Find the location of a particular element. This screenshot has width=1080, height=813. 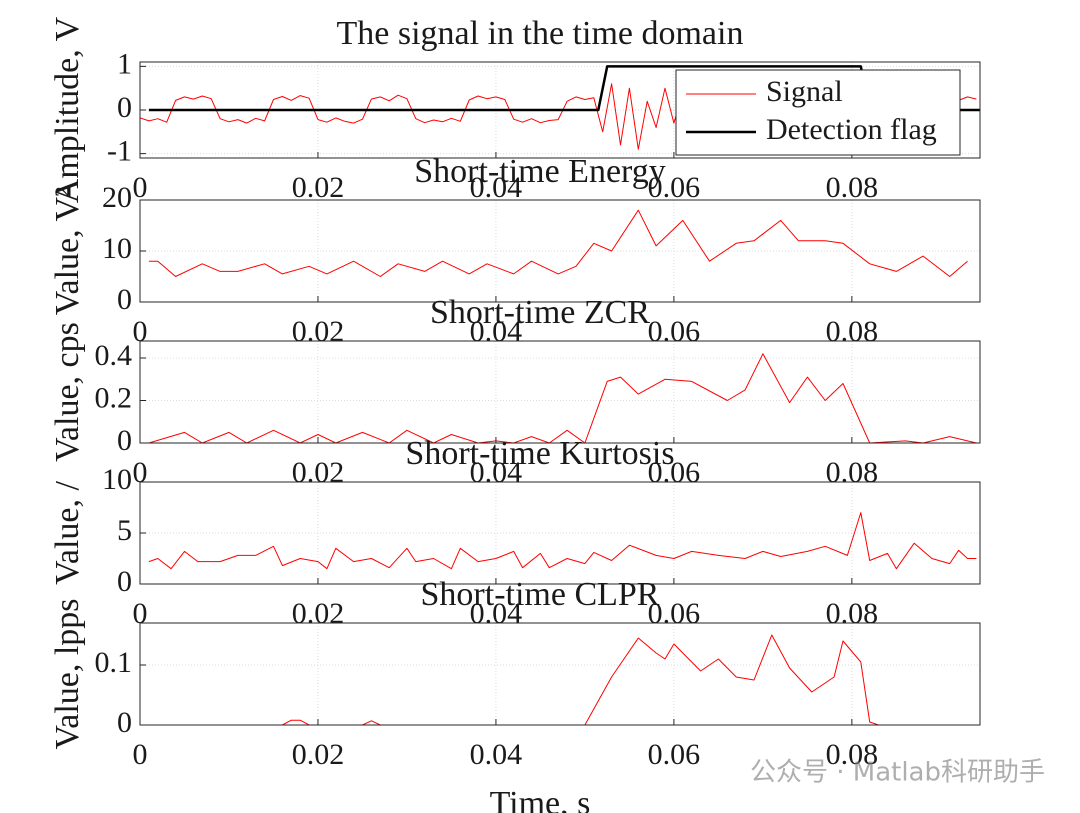

legend-box is located at coordinates (818, 112).